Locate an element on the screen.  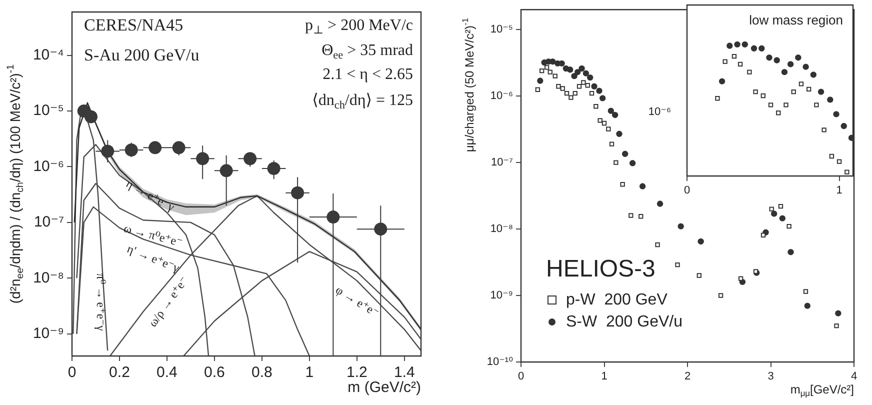
y-axis-title: μμ/charged (50 MeV/c²)-1 is located at coordinates (468, 85).